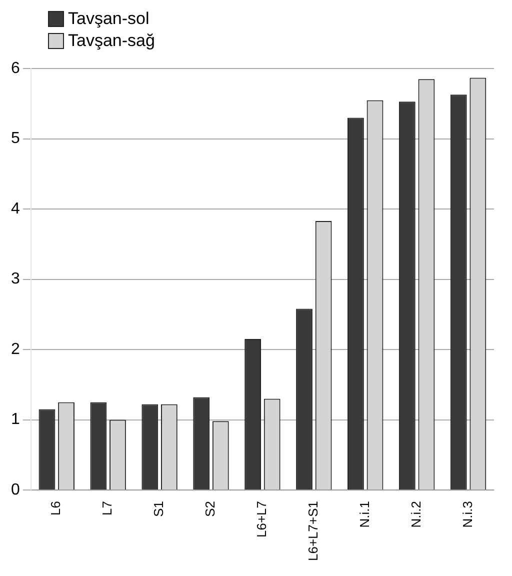 The width and height of the screenshot is (512, 576). I want to click on y-tick-label: 1, so click(15, 419).